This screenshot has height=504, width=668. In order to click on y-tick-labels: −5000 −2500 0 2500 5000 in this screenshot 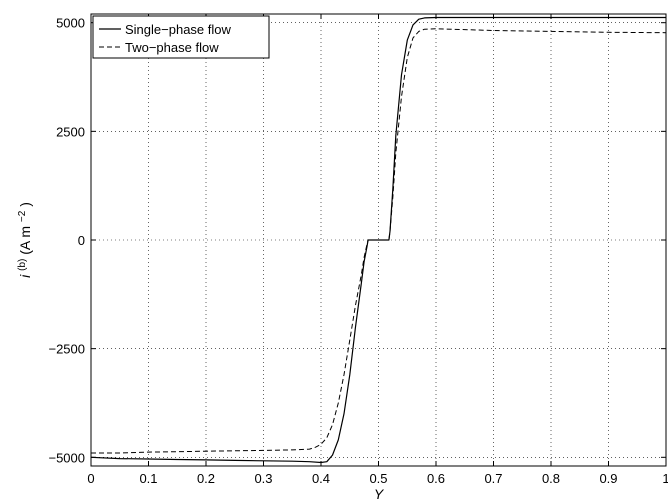, I will do `click(66, 241)`.